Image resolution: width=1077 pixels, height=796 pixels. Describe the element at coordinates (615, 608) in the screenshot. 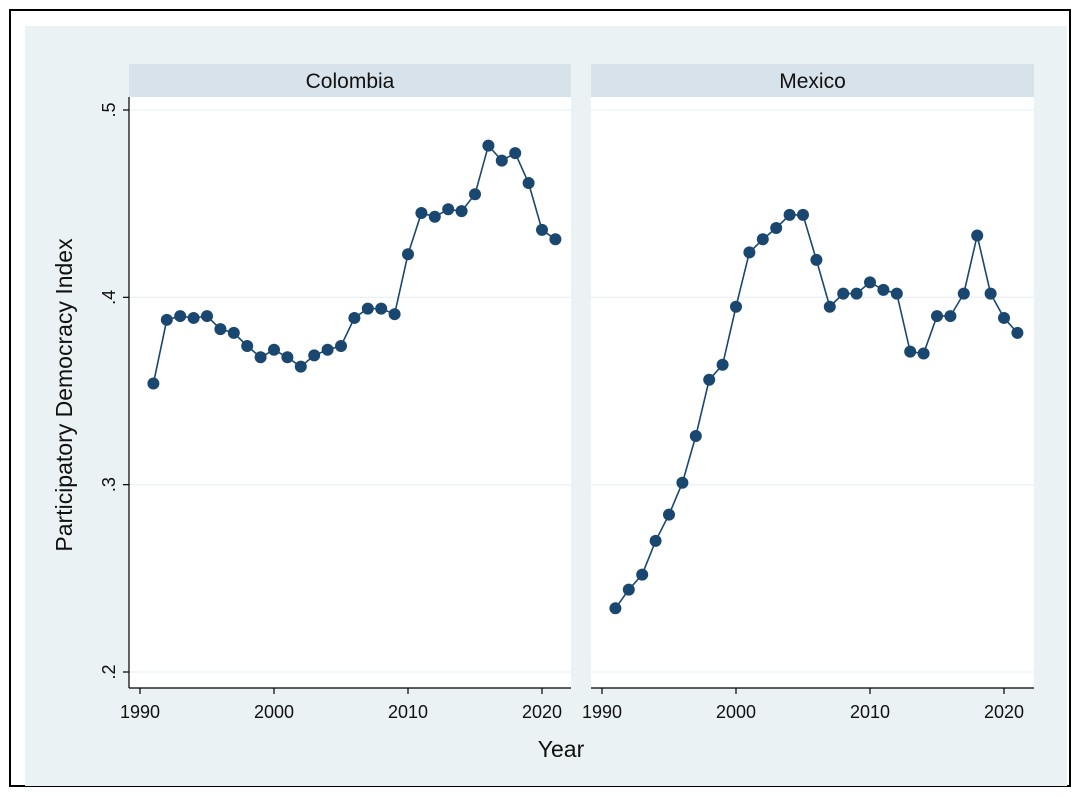

I see `data-point-mexico-1991` at that location.